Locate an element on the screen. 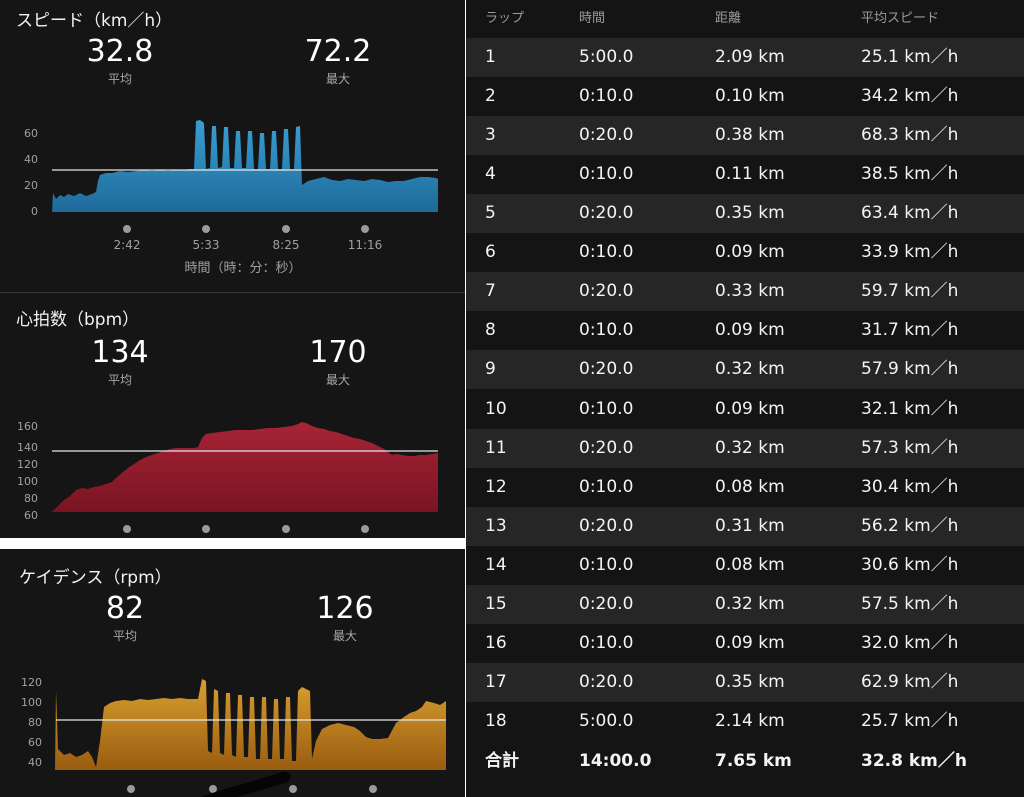  lap-avg-speed: 34.2 km／h is located at coordinates (910, 96).